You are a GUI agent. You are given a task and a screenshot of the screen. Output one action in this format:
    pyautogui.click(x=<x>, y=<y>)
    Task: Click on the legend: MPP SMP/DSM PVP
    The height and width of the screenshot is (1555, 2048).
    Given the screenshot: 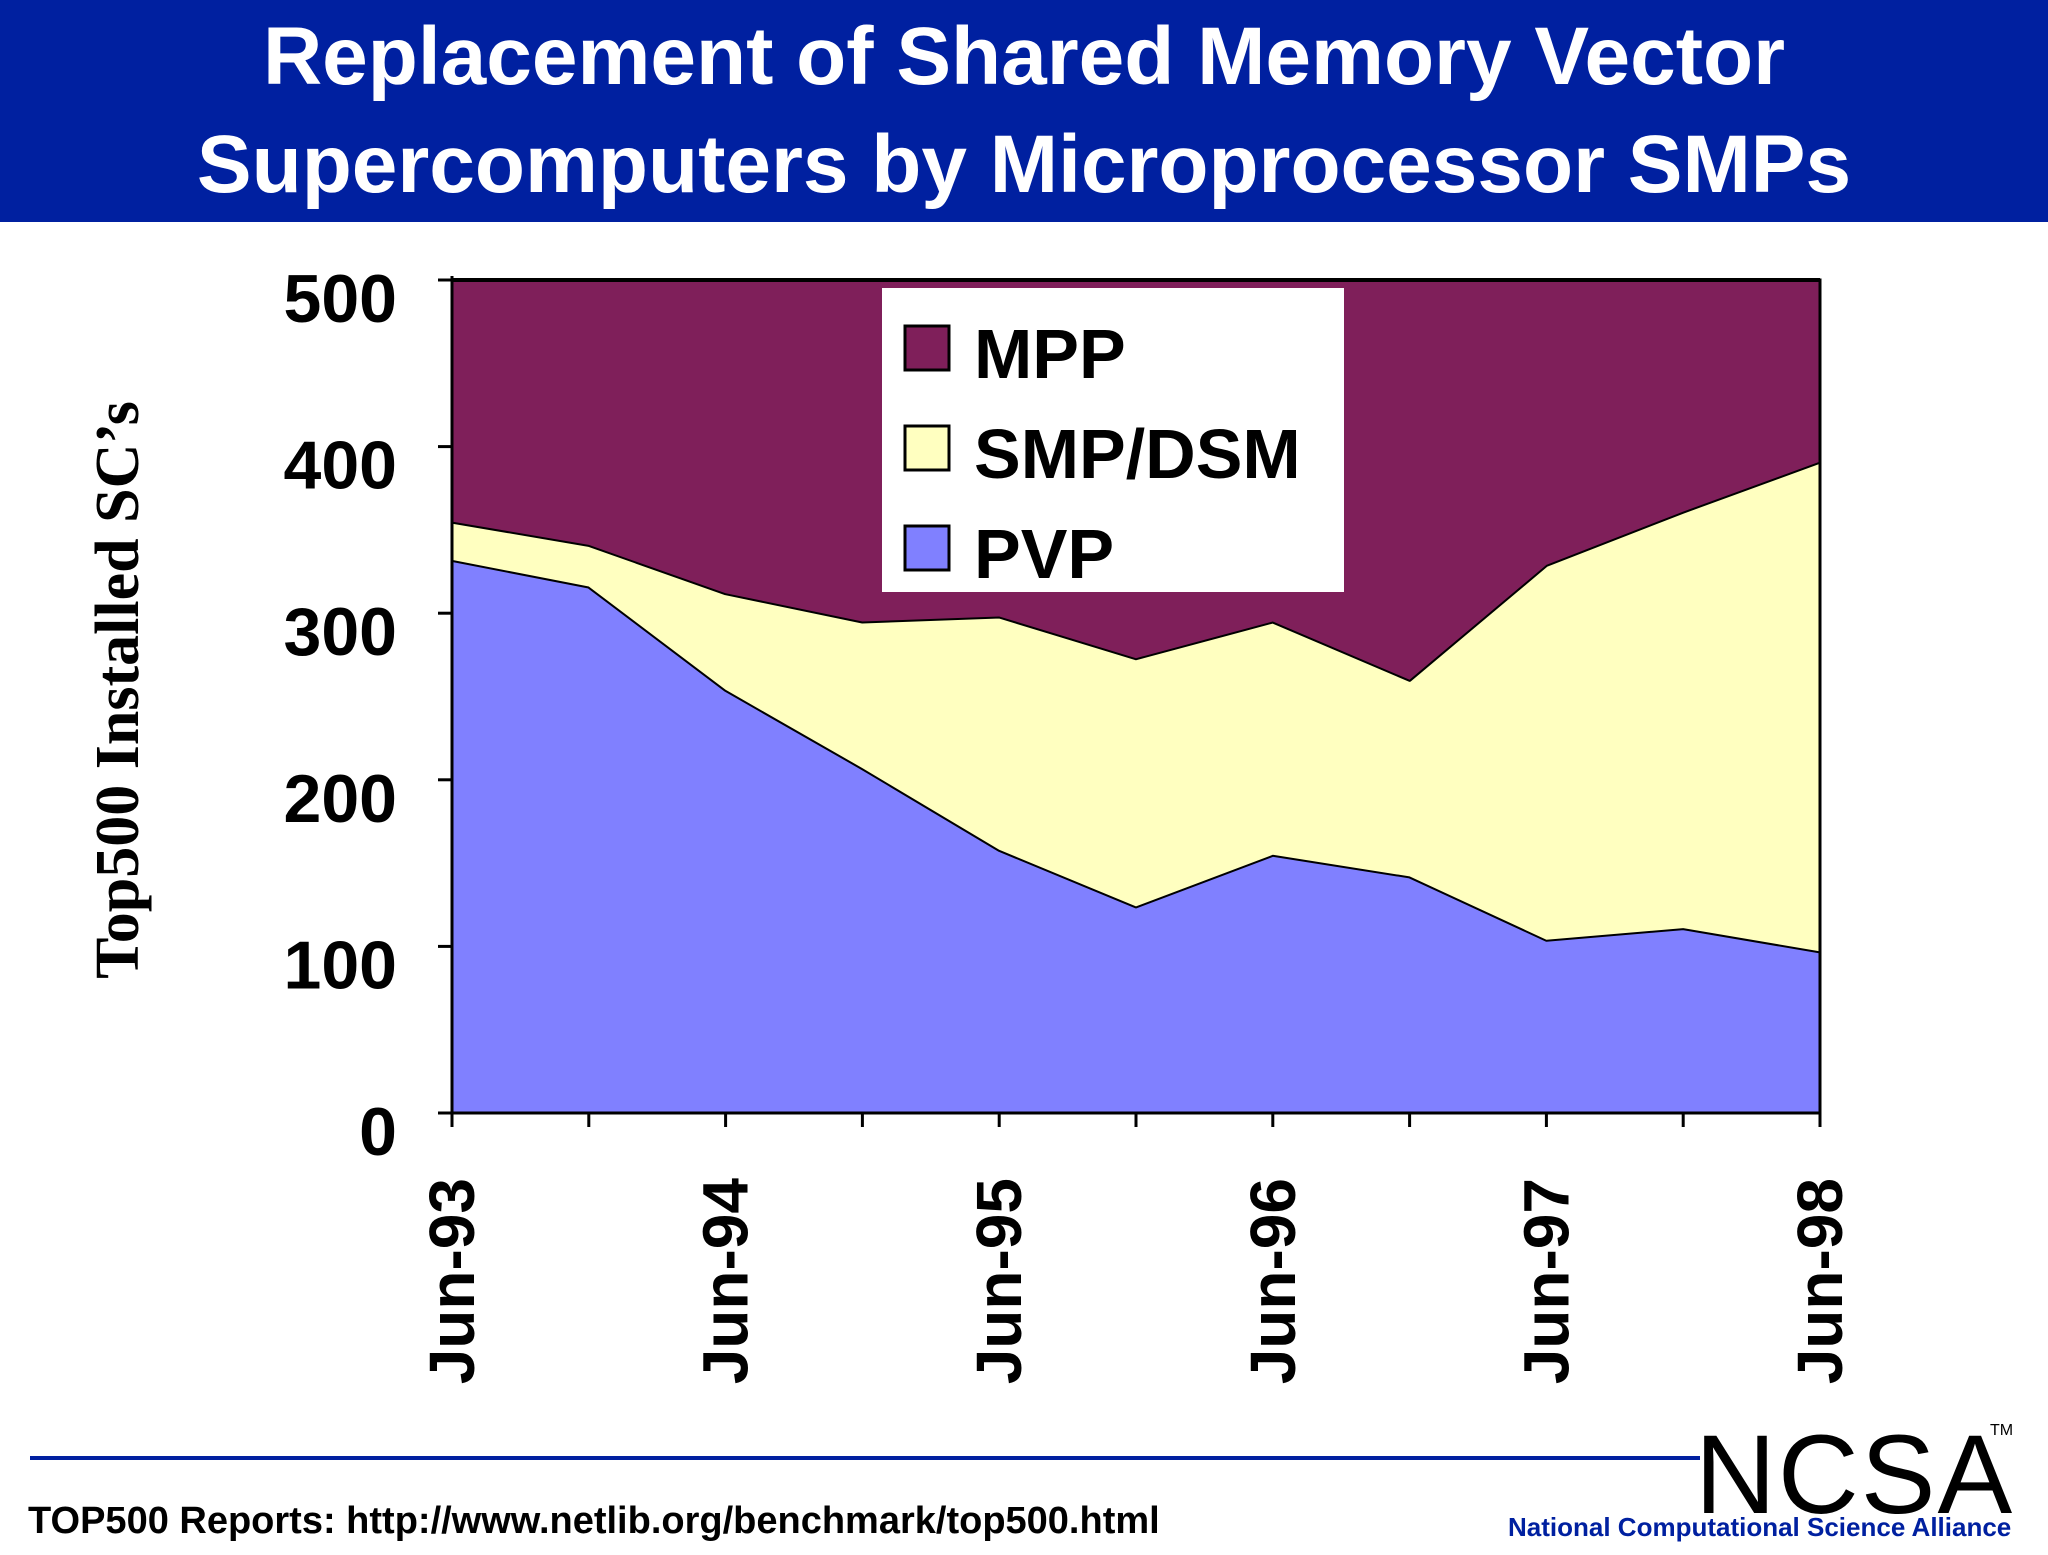 What is the action you would take?
    pyautogui.click(x=1113, y=440)
    